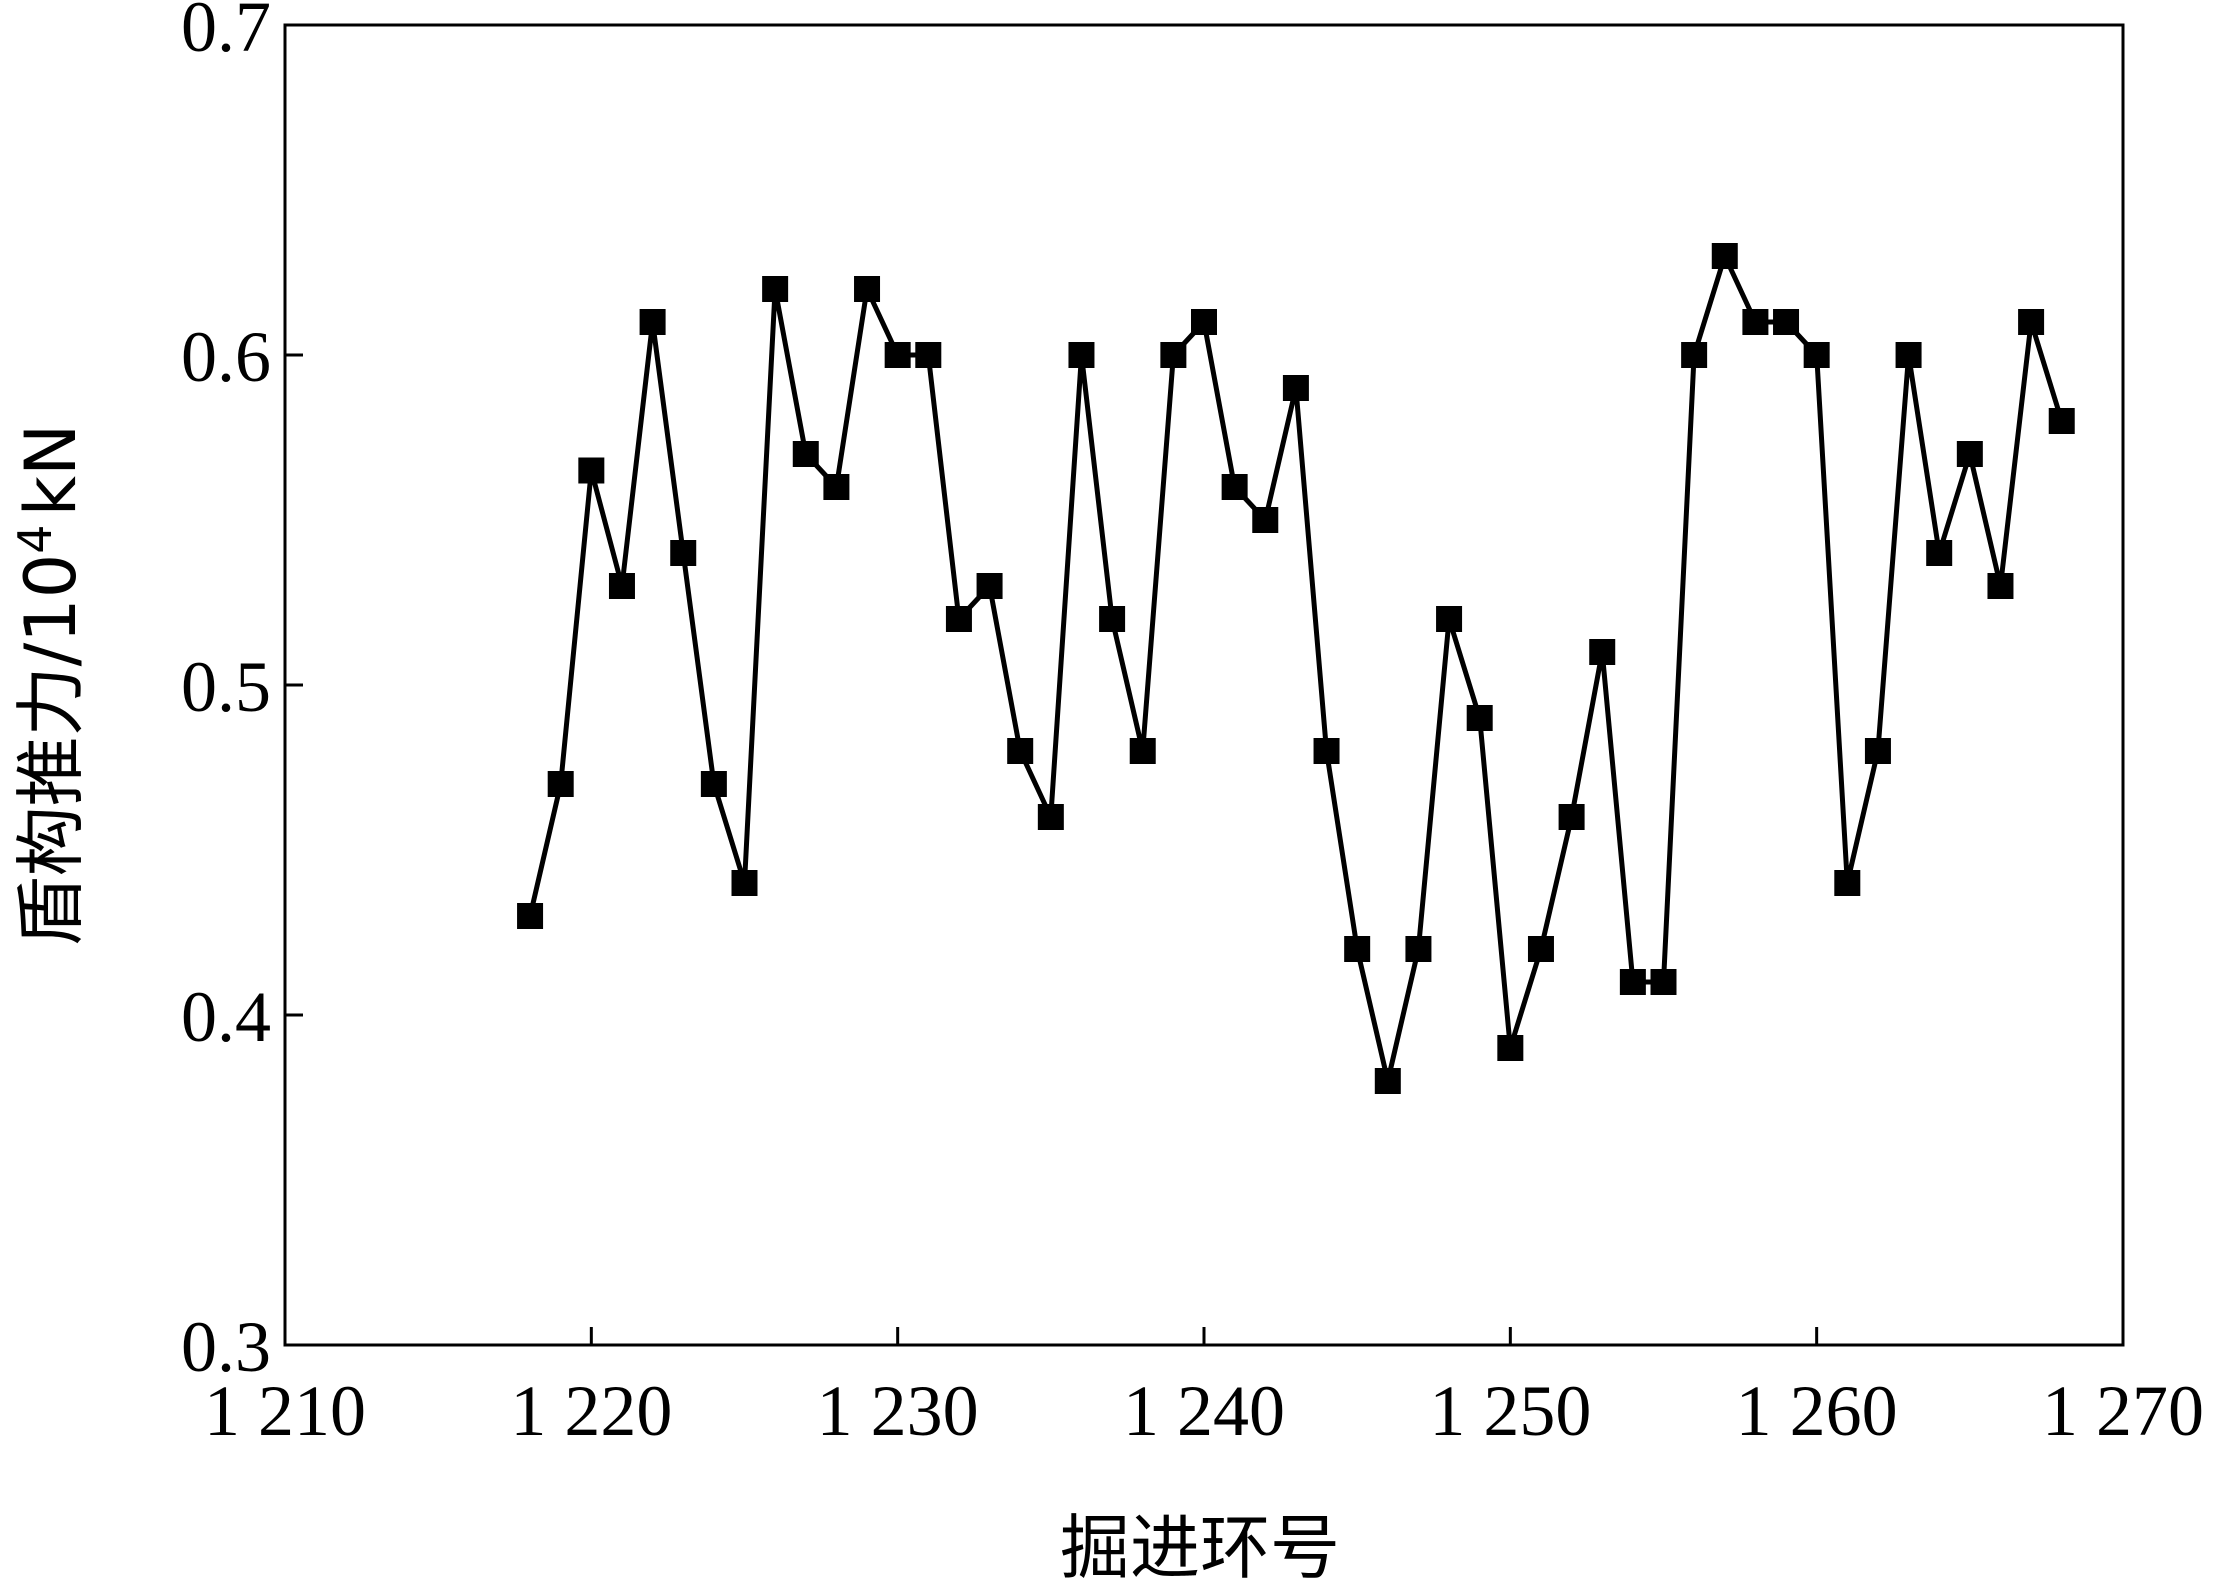 This screenshot has width=2221, height=1594. Describe the element at coordinates (226, 33) in the screenshot. I see `y-tick-label: 0.7` at that location.